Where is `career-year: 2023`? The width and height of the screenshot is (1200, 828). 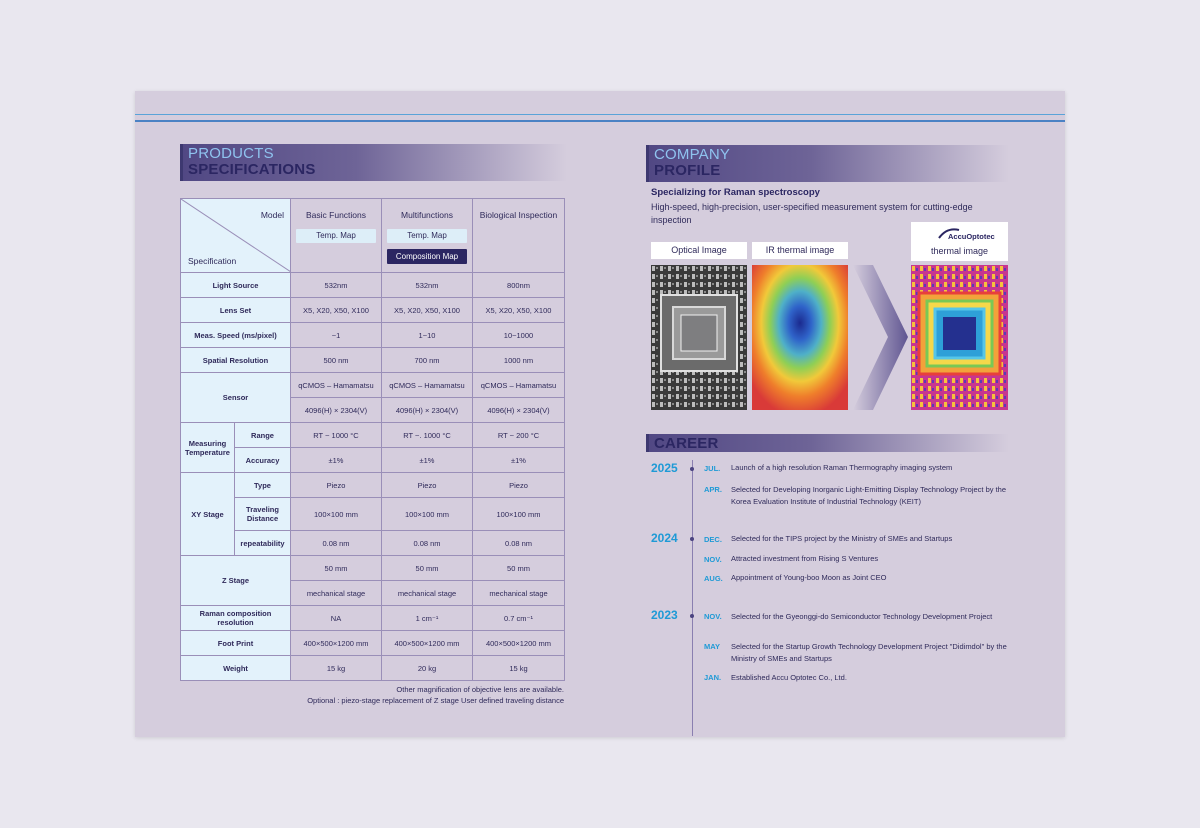 career-year: 2023 is located at coordinates (664, 615).